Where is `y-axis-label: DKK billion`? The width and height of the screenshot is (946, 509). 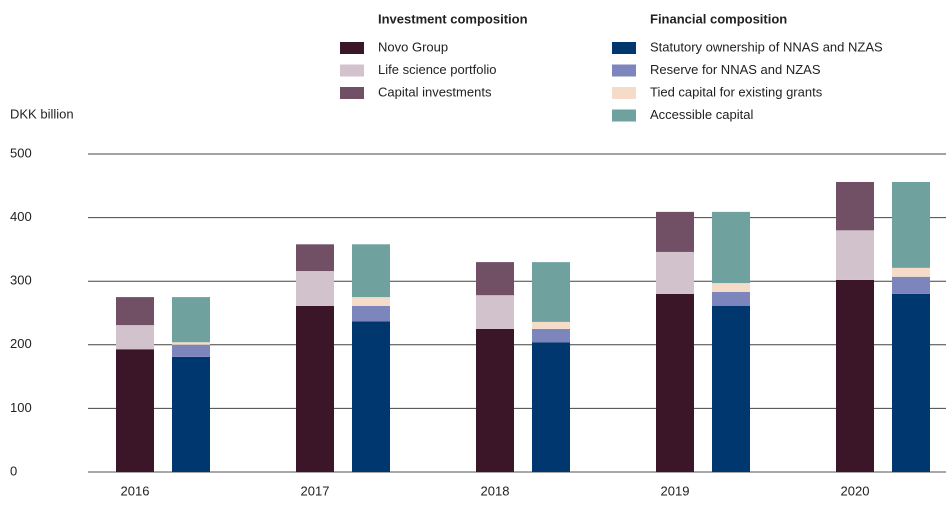 y-axis-label: DKK billion is located at coordinates (42, 113).